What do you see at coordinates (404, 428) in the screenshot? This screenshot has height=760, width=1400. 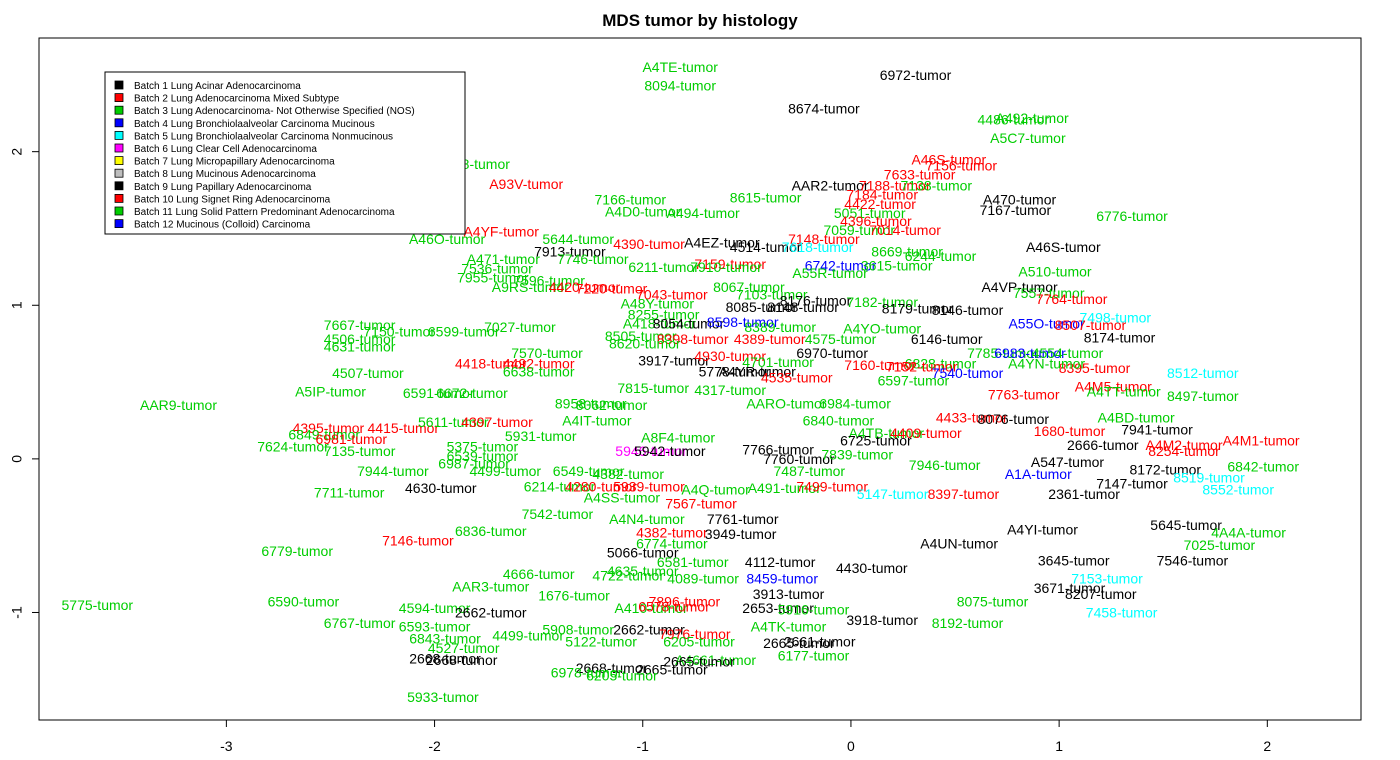 I see `point-label: 4415-tumor` at bounding box center [404, 428].